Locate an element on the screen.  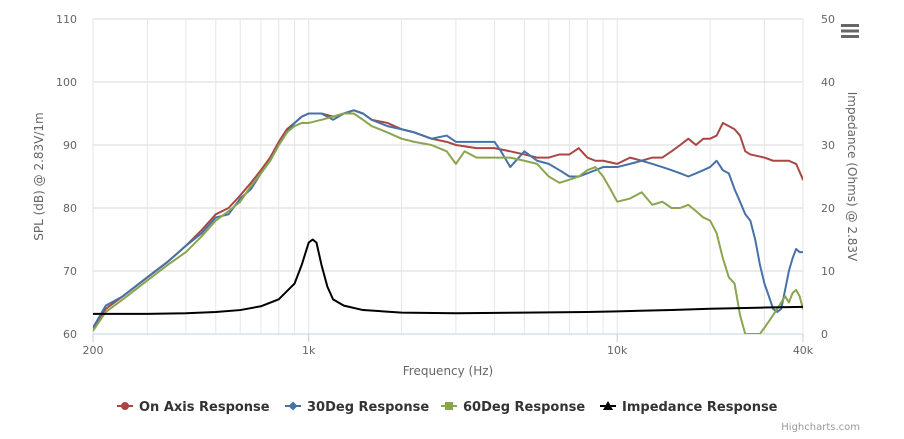
y-left-tick-label: 100 is located at coordinates (66, 82).